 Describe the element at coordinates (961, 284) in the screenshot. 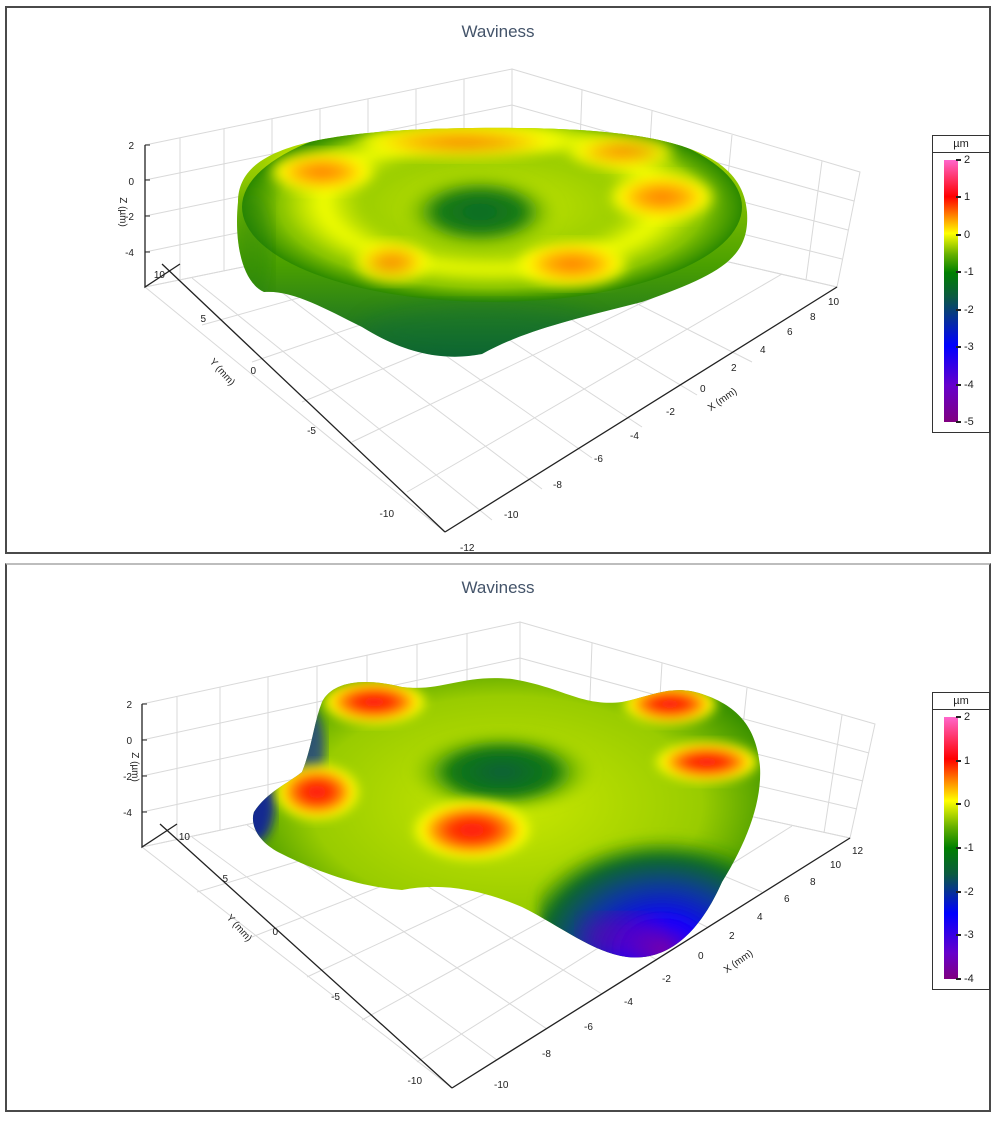

I see `colorbar: µm 2 1 0 -1 -2 -3 -4 -5` at that location.